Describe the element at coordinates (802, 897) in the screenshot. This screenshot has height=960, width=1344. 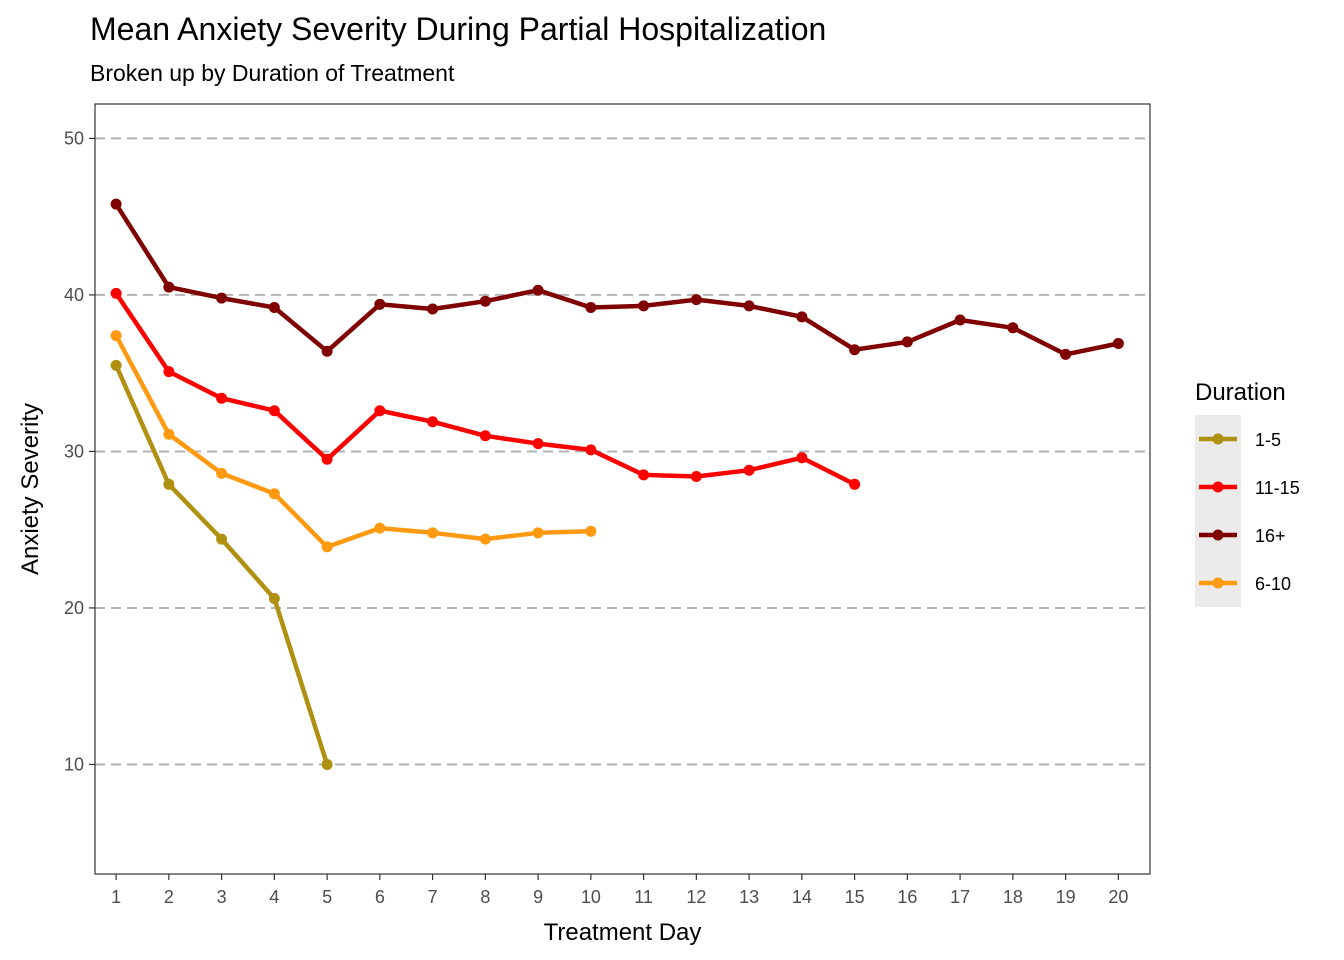
I see `x-tick-label: 14` at that location.